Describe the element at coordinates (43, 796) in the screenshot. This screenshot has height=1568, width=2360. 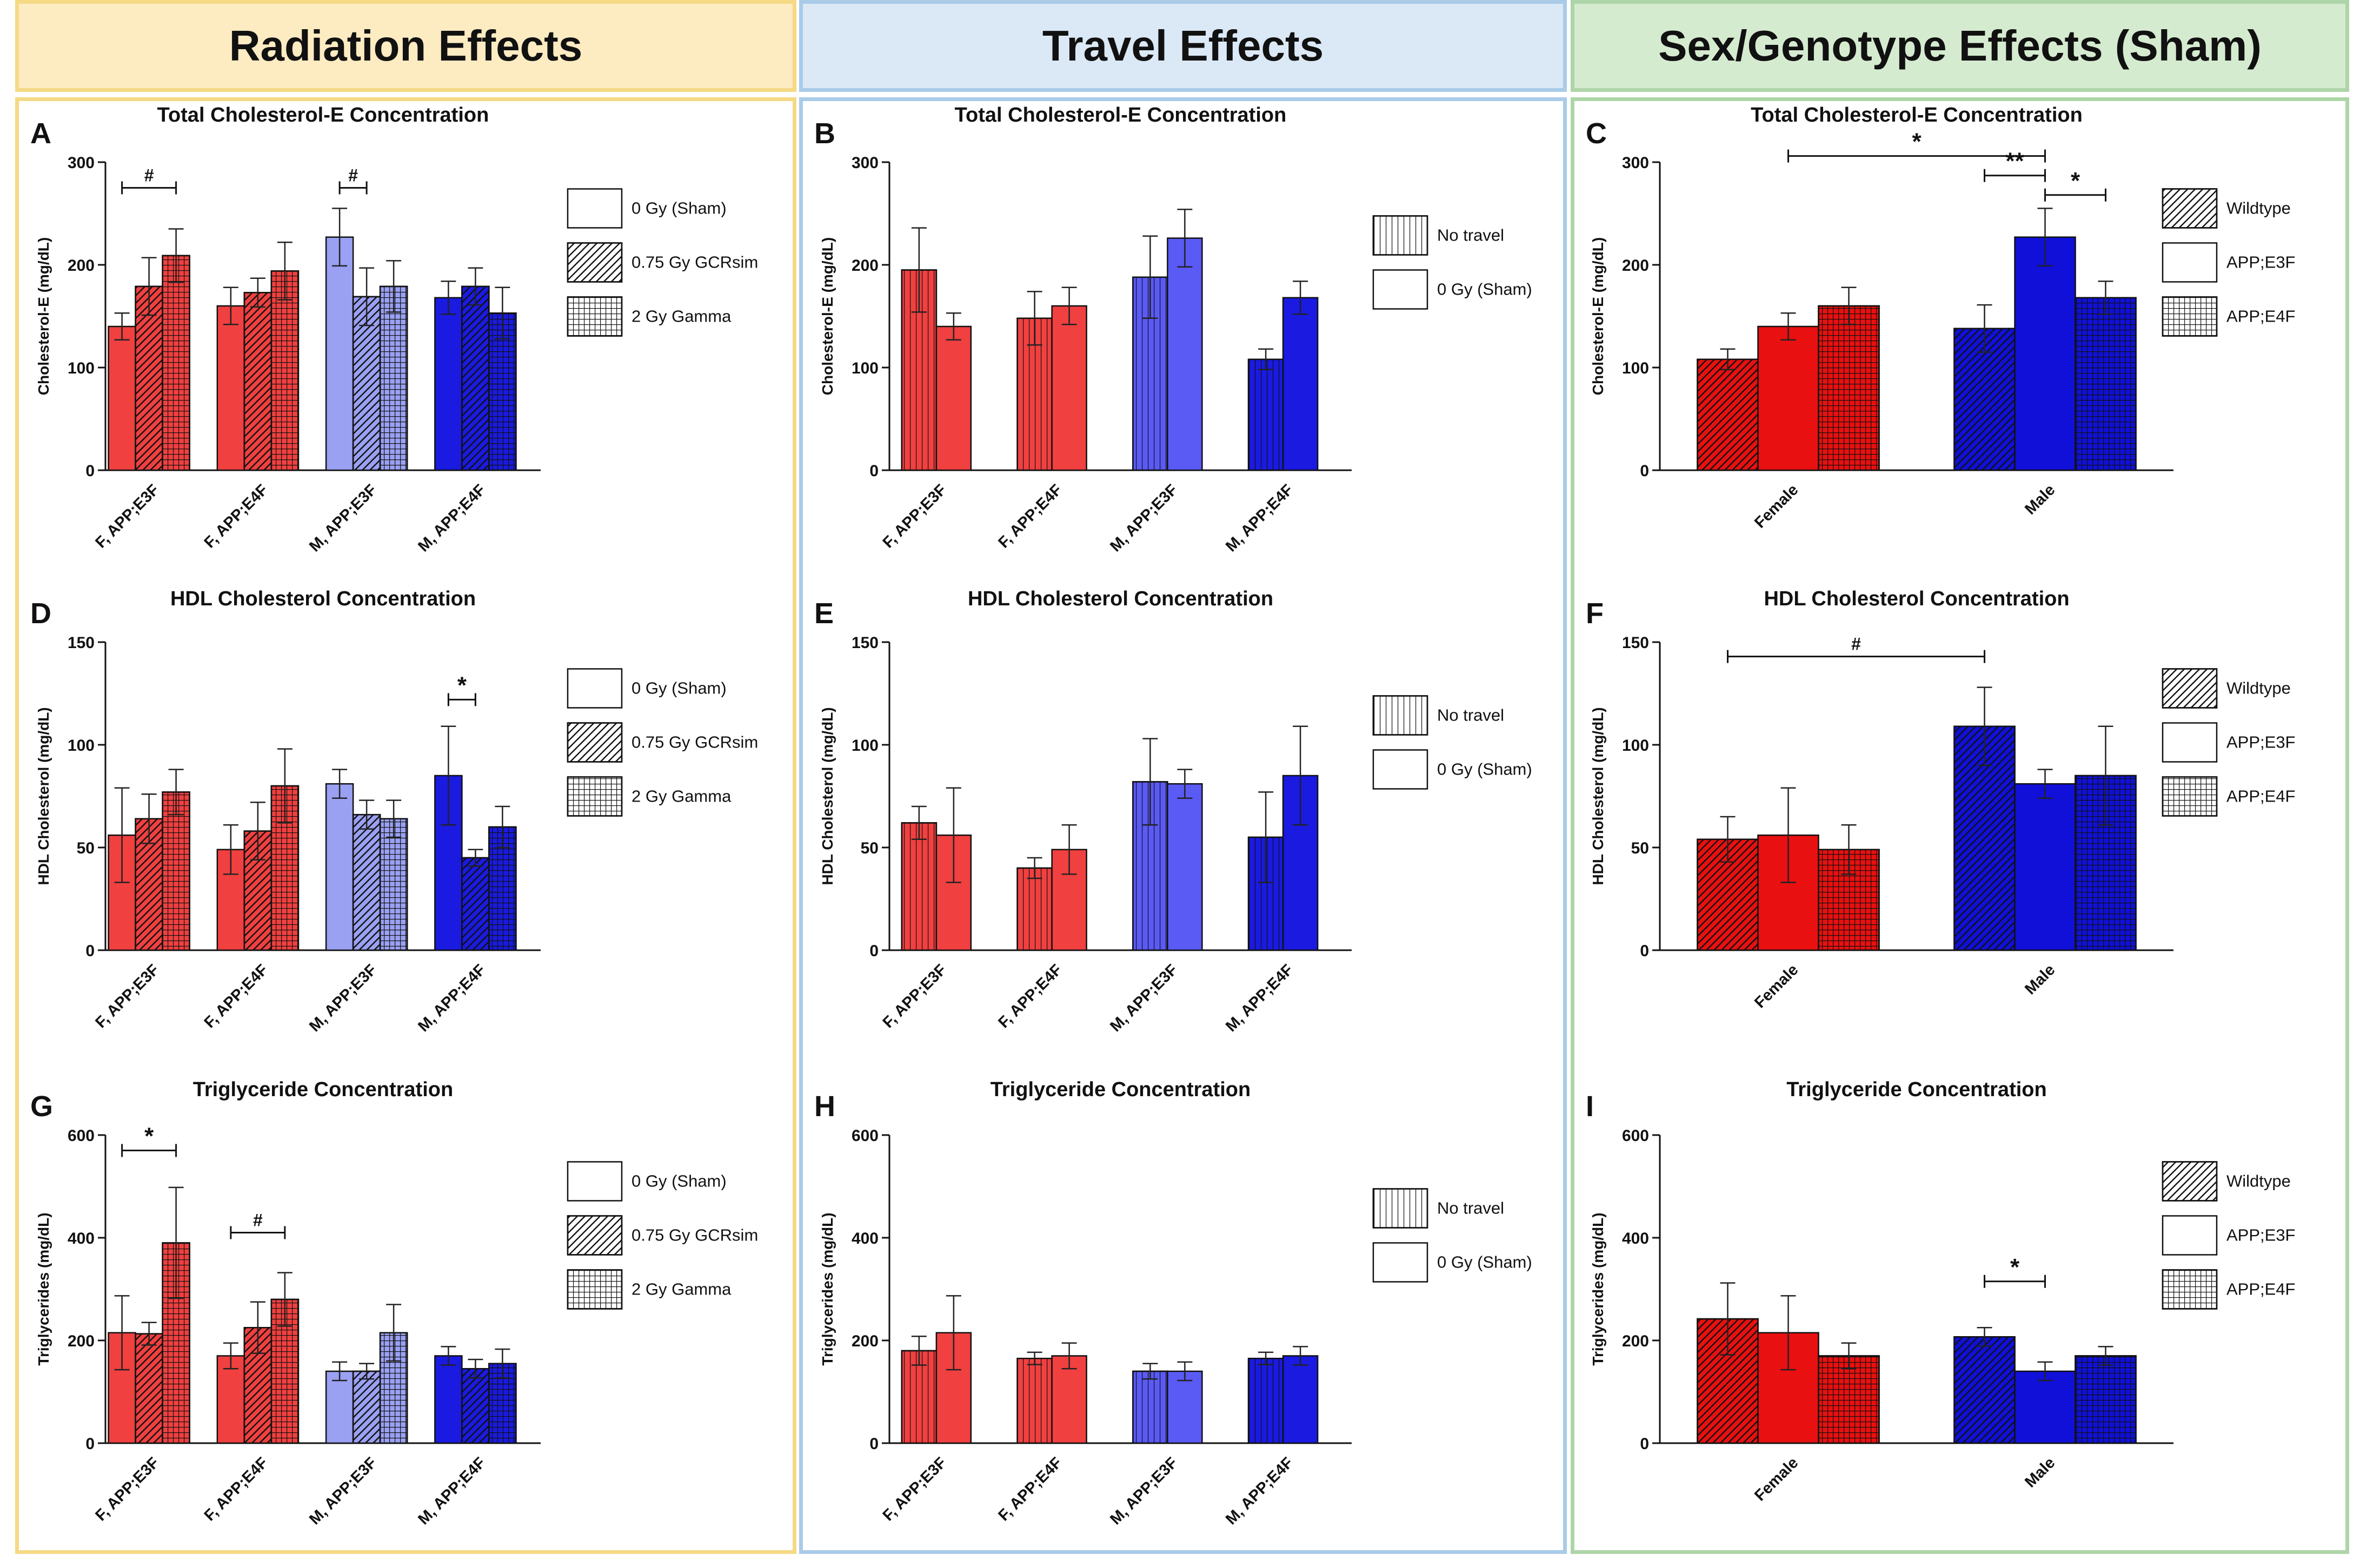
I see `y-axis-label: HDL Cholesterol (mg/dL)` at that location.